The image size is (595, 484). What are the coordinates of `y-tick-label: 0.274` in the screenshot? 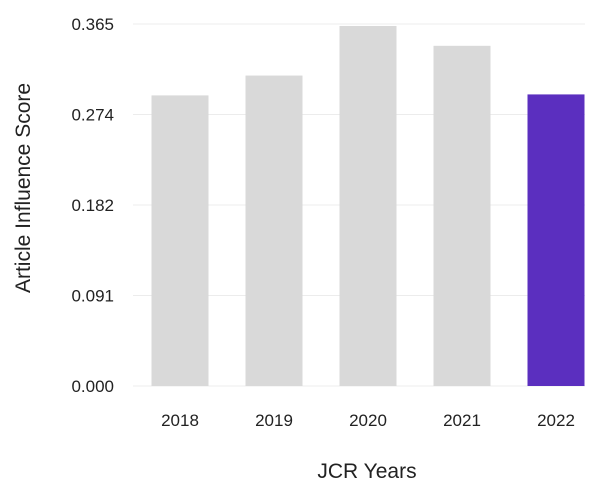 It's located at (92, 115).